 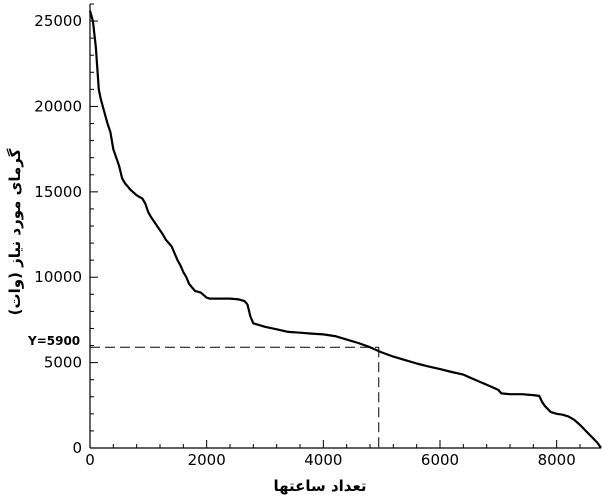 I want to click on x-tick-label: 8000, so click(x=557, y=460).